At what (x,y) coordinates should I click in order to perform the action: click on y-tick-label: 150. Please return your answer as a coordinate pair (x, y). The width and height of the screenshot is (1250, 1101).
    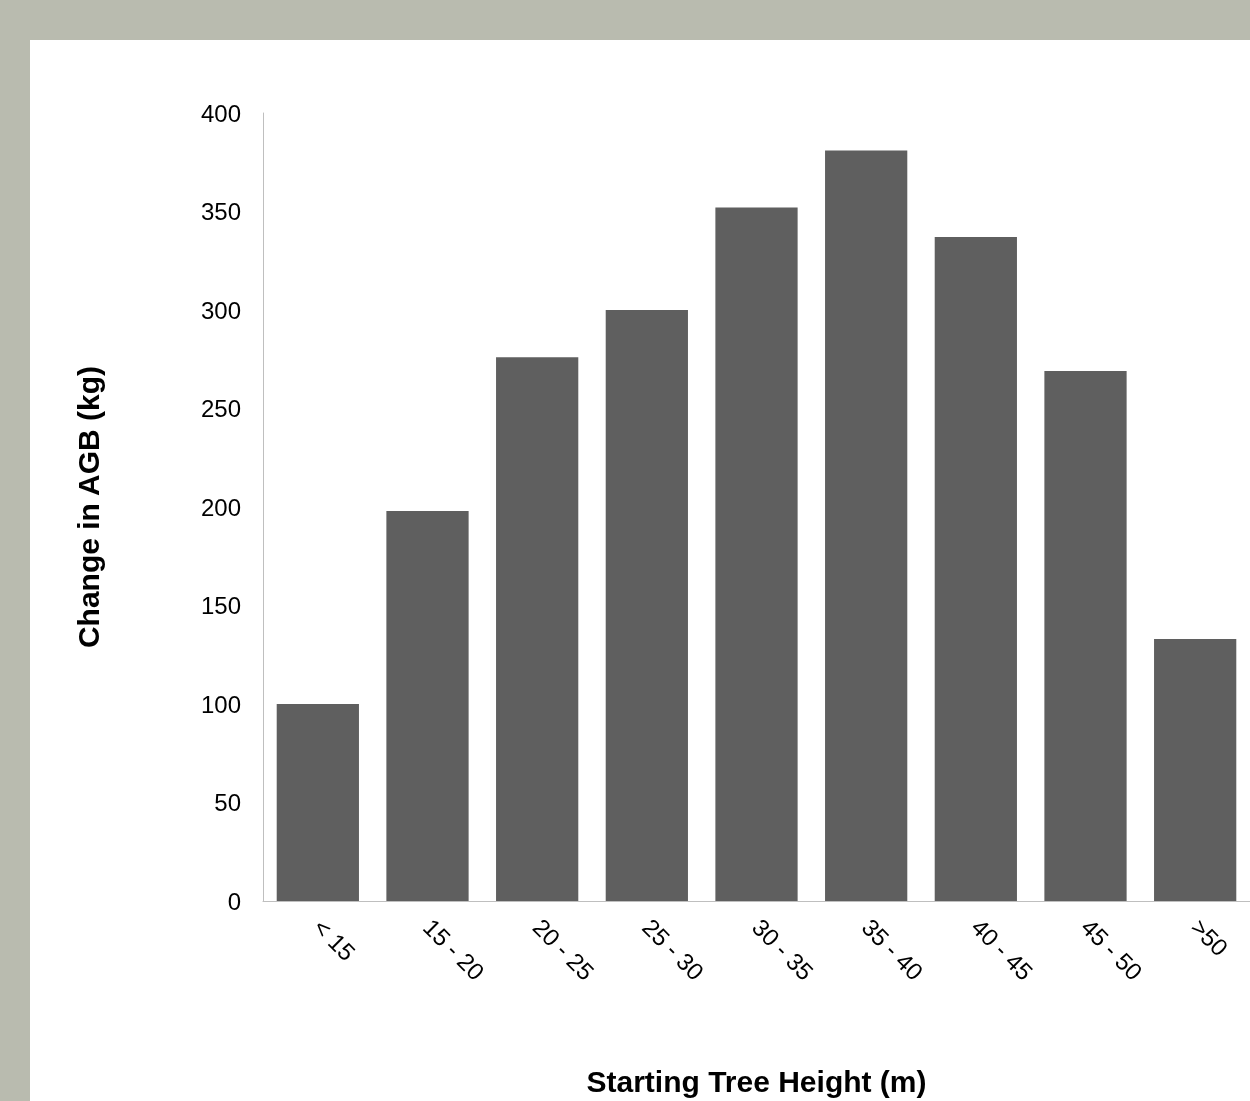
    Looking at the image, I should click on (220, 605).